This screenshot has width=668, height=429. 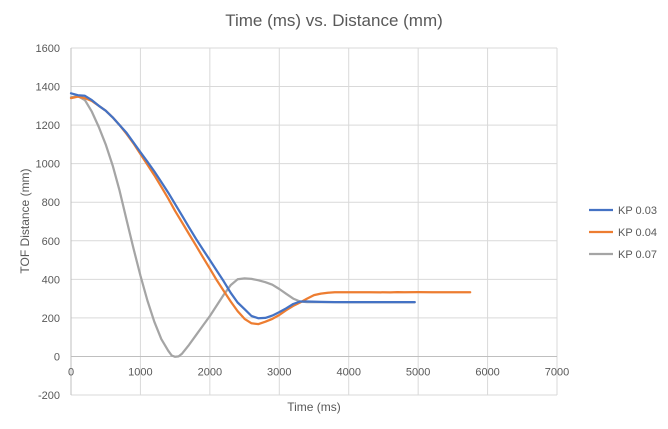 What do you see at coordinates (48, 88) in the screenshot?
I see `y-tick-label: 1400` at bounding box center [48, 88].